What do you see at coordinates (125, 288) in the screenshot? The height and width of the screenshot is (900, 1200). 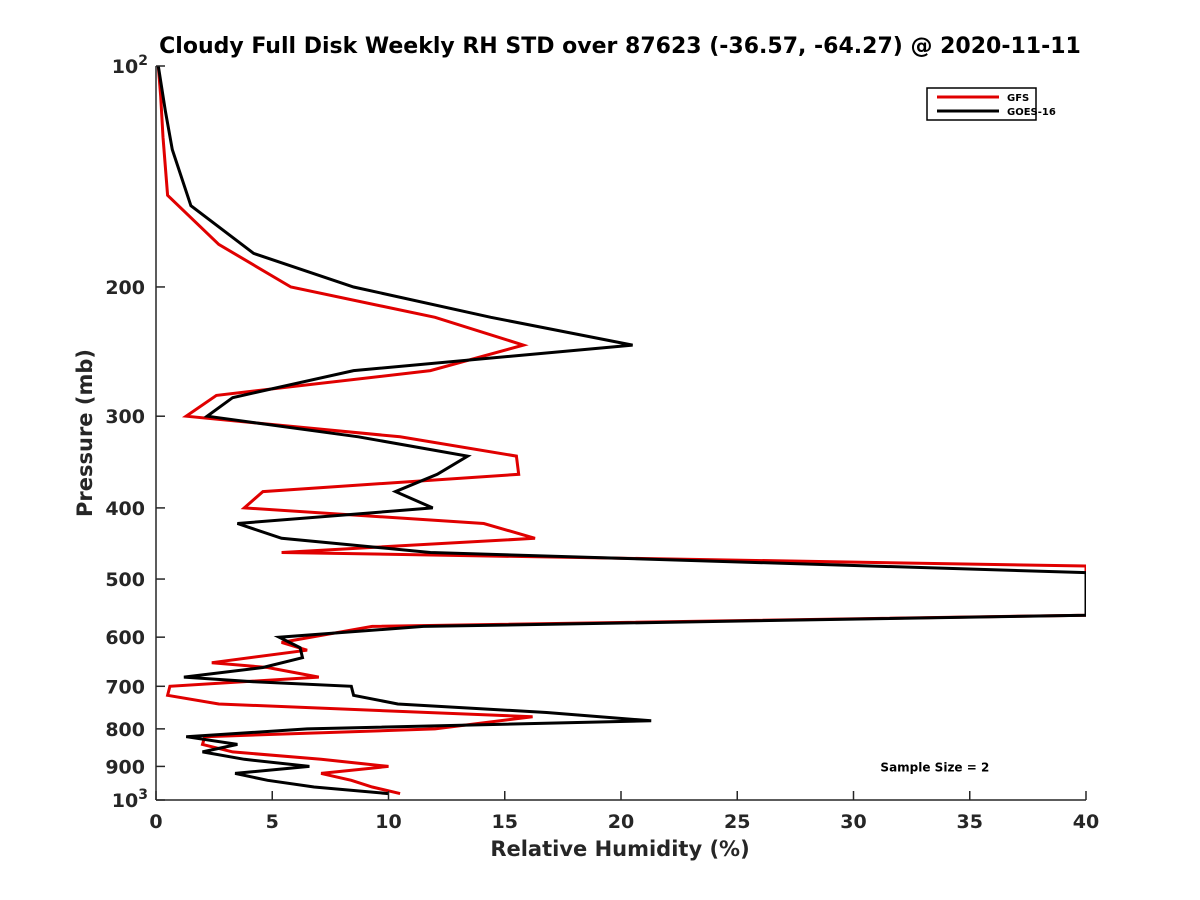 I see `y-tick-label: 200` at bounding box center [125, 288].